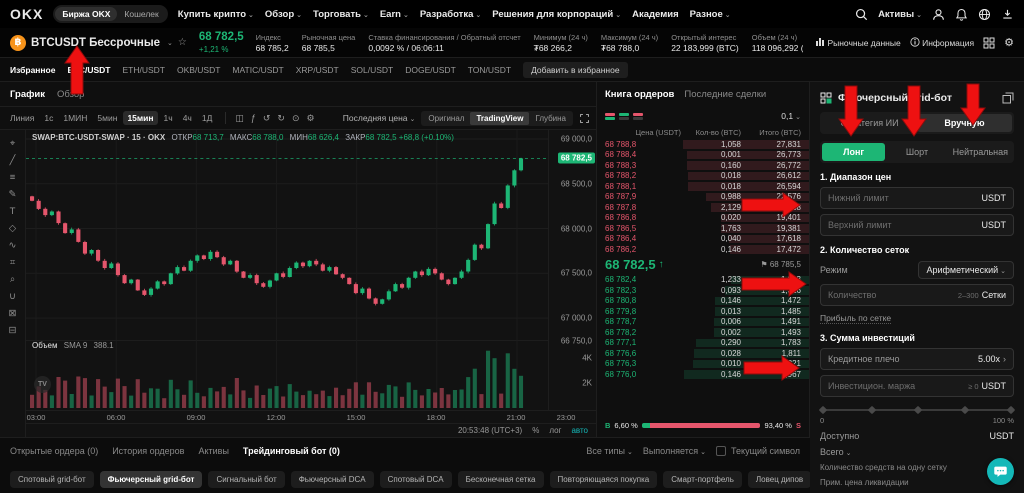 The width and height of the screenshot is (1024, 493). What do you see at coordinates (71, 94) in the screenshot?
I see `tab-overview: Обзор` at bounding box center [71, 94].